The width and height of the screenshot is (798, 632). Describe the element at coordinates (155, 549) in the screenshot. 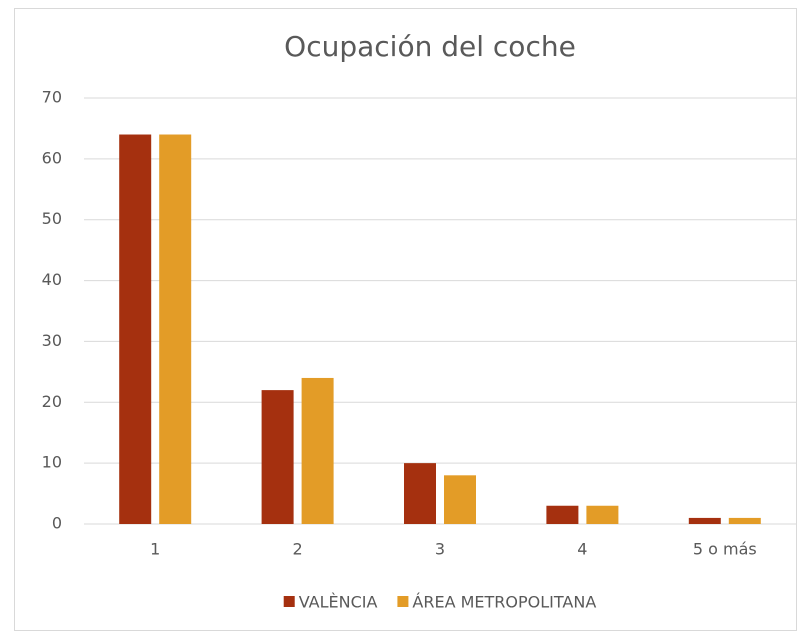

I see `x-tick-label: 1` at that location.